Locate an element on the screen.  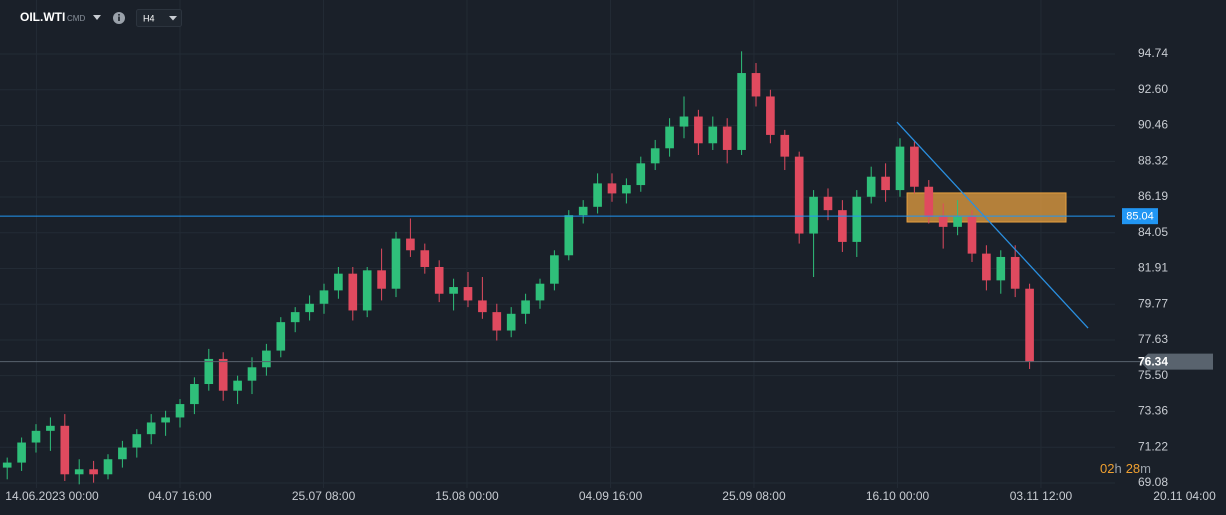
y-tick-label: 73.36 is located at coordinates (1153, 411).